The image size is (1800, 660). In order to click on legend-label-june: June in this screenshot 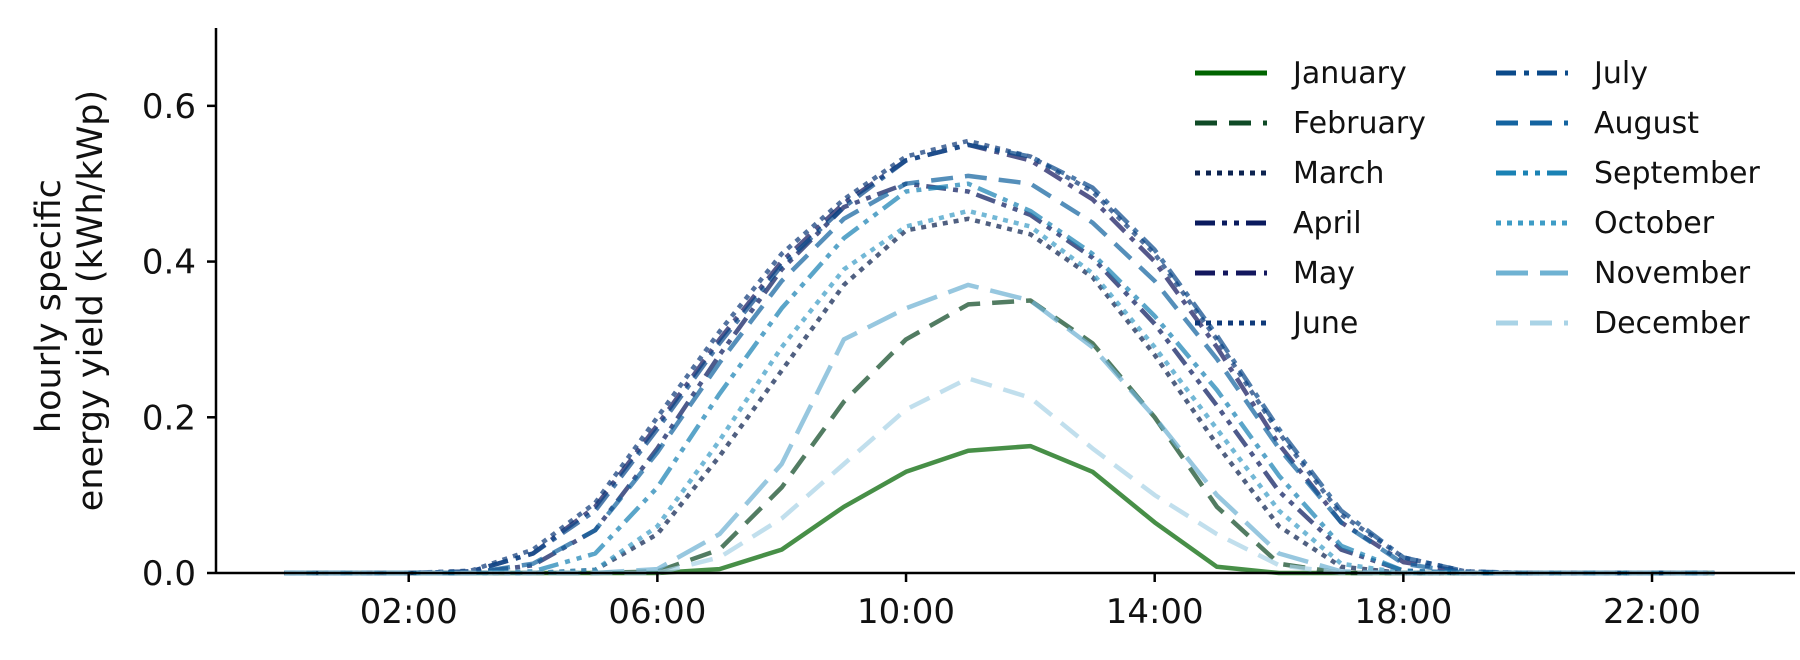, I will do `click(1324, 323)`.